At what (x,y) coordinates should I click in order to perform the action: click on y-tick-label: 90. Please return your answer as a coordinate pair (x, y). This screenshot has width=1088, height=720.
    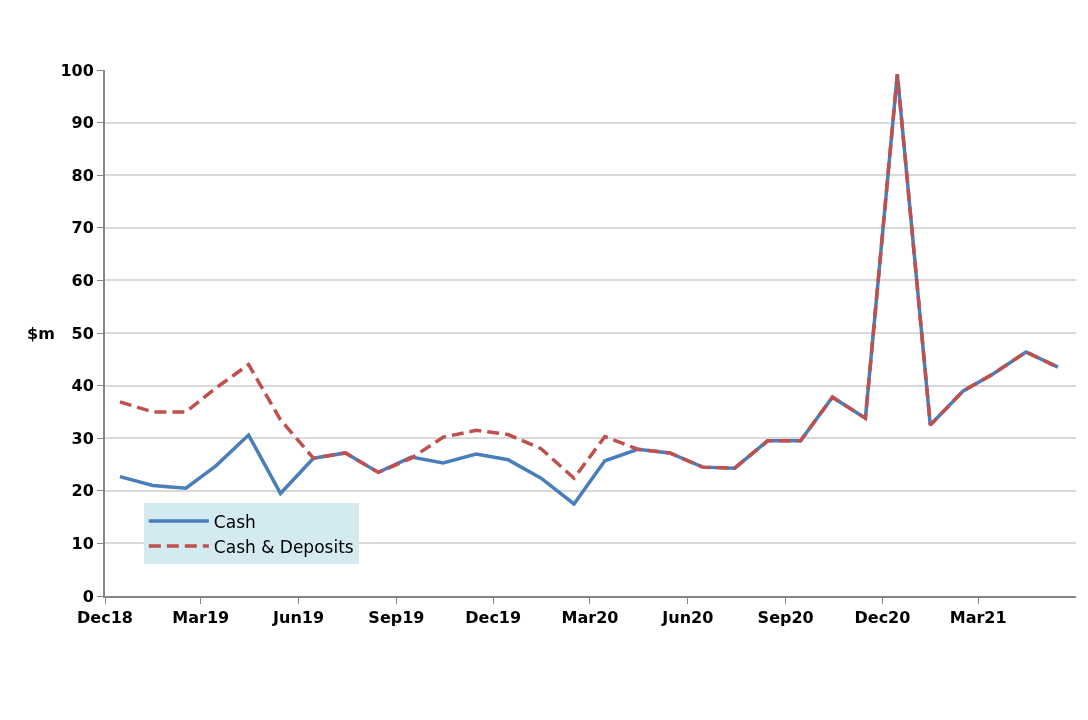
    Looking at the image, I should click on (82, 123).